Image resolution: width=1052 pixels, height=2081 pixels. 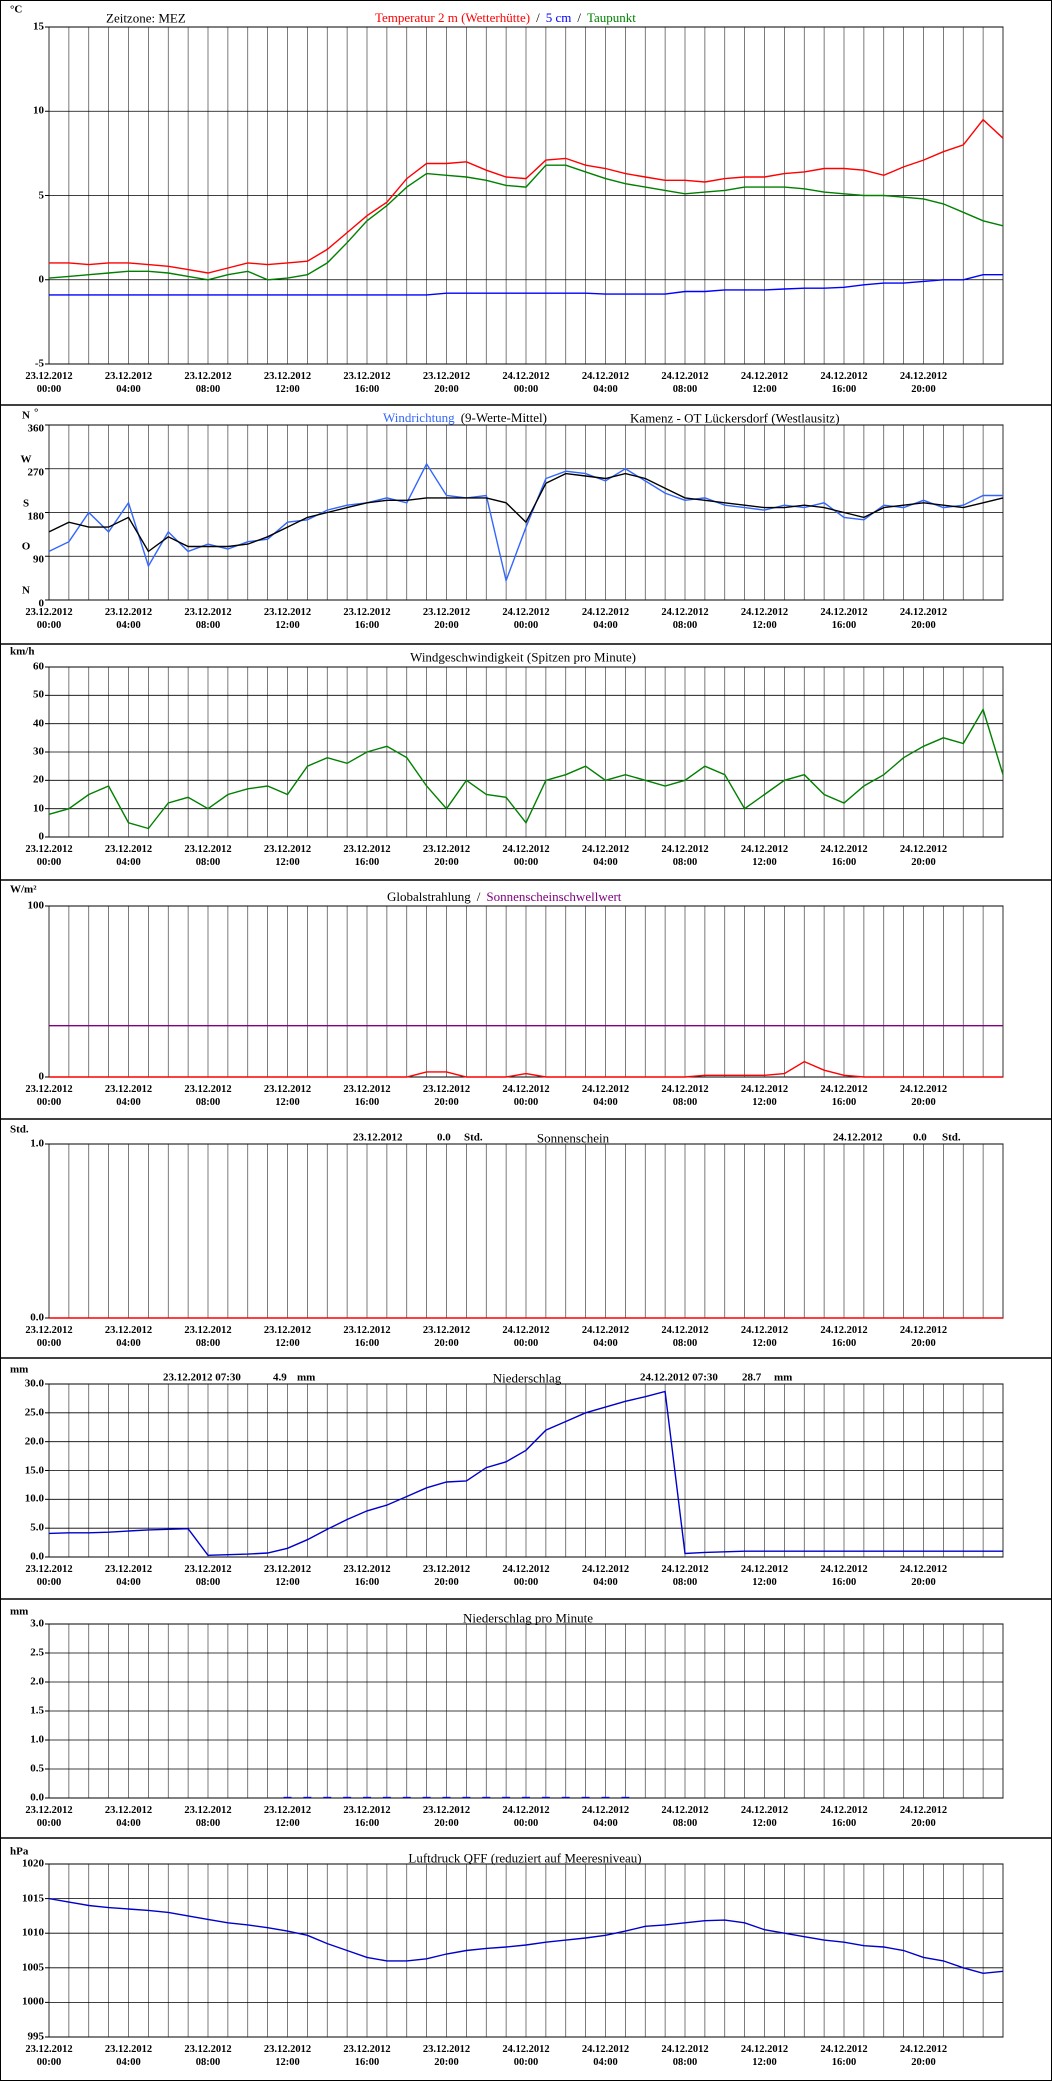 I want to click on x-tick-label: 23.12.2012 16:00, so click(x=367, y=619).